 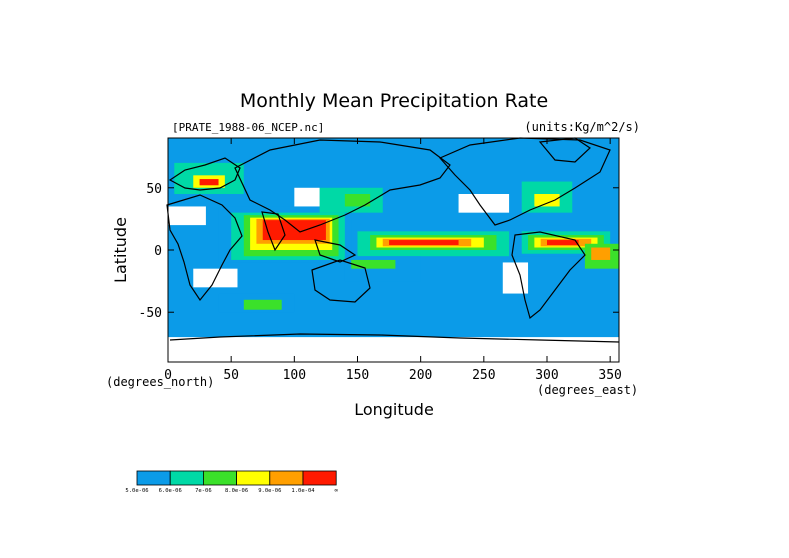 I want to click on x-tick-label: 150, so click(x=357, y=375).